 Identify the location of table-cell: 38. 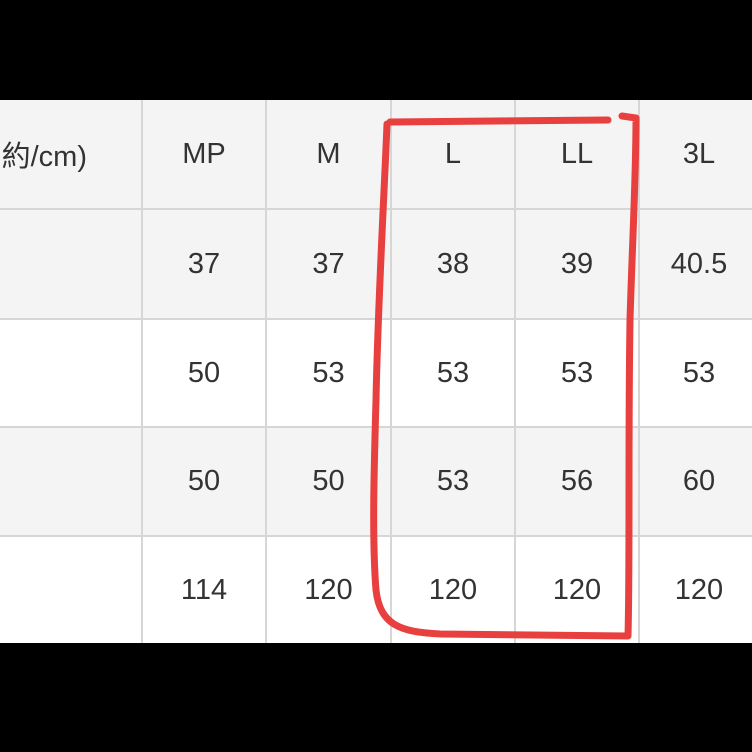
(454, 265).